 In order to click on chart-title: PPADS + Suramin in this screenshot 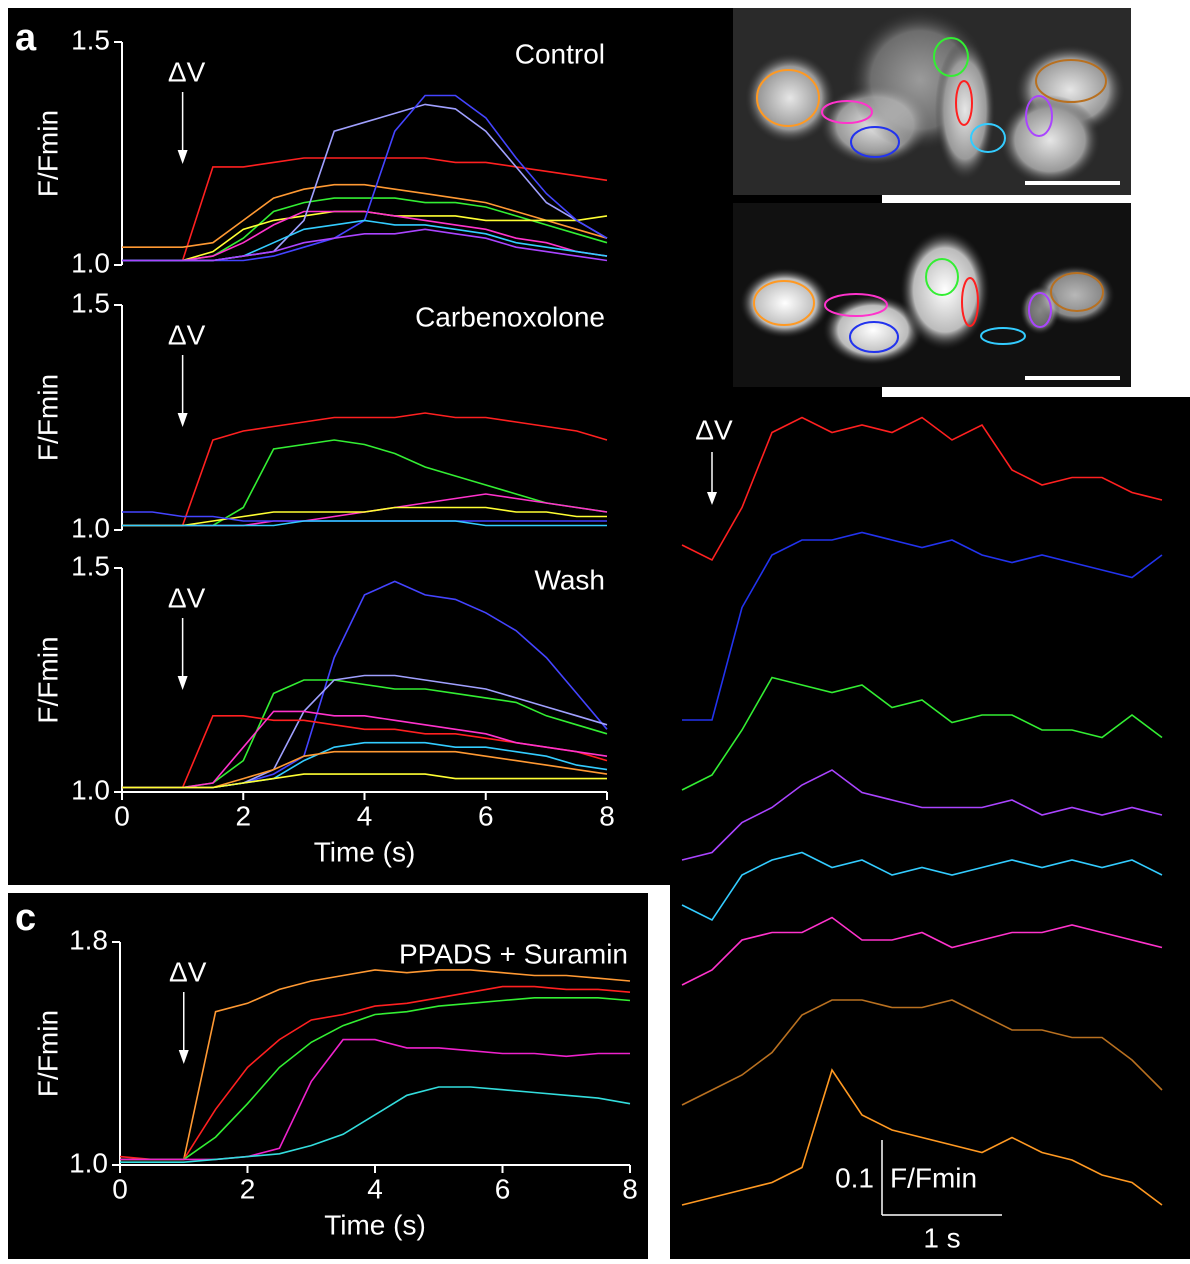, I will do `click(513, 953)`.